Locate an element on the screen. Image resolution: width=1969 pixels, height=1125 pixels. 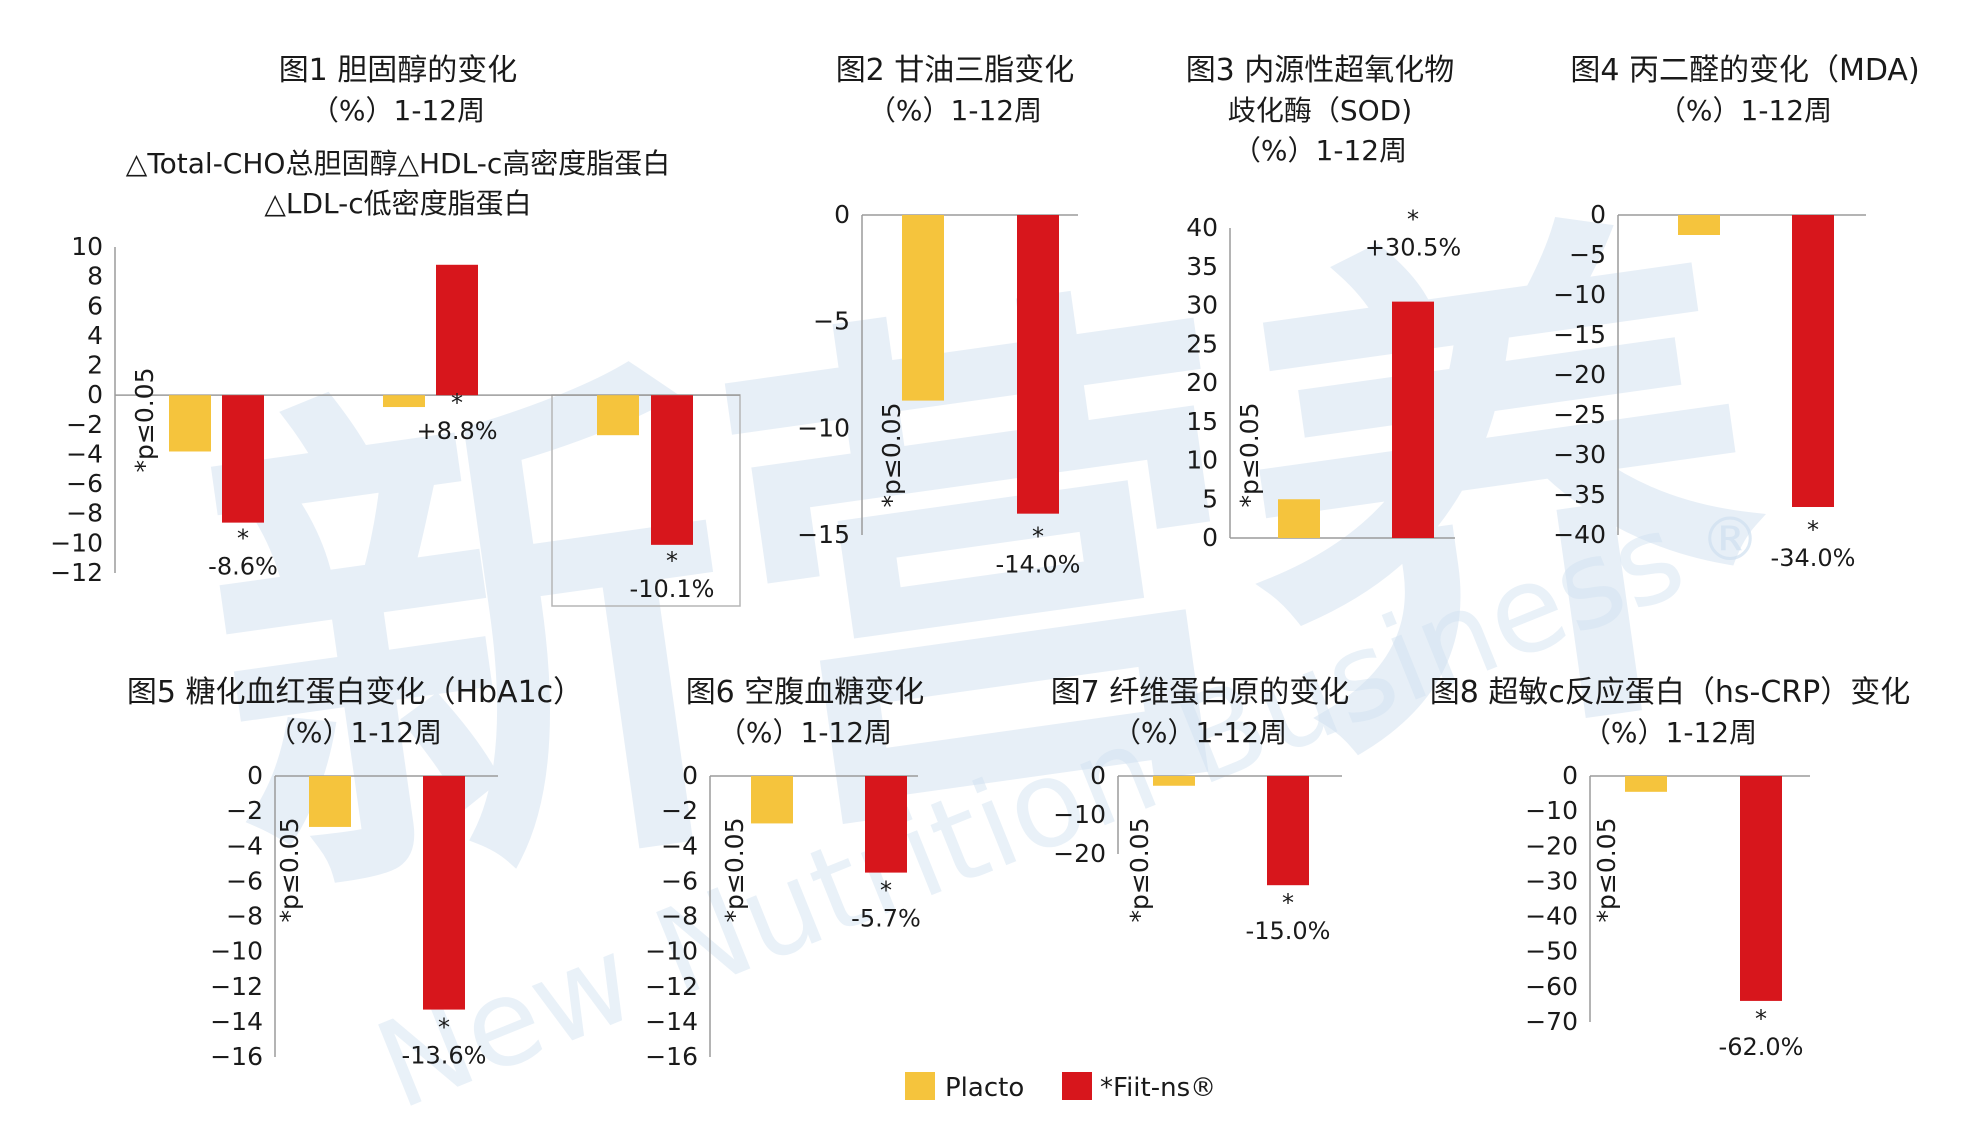
legend-label-placebo: Placto is located at coordinates (984, 1088).